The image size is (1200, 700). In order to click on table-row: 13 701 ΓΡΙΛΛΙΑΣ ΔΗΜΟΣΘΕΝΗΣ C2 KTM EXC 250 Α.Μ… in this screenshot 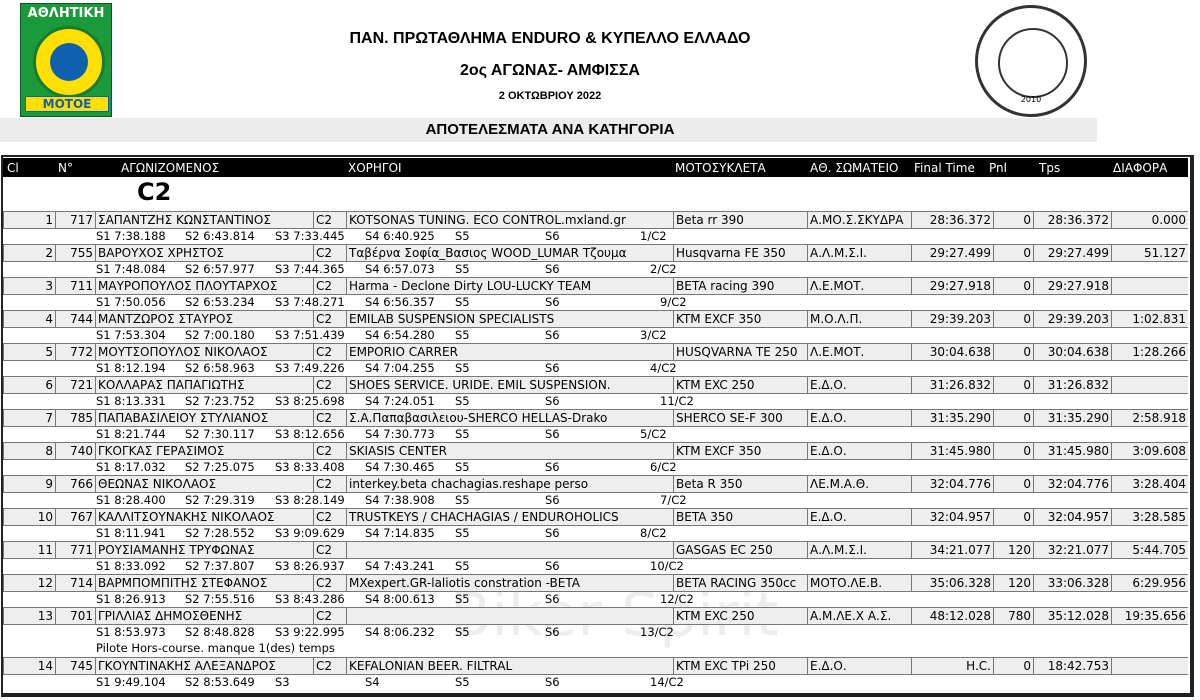, I will do `click(595, 616)`.